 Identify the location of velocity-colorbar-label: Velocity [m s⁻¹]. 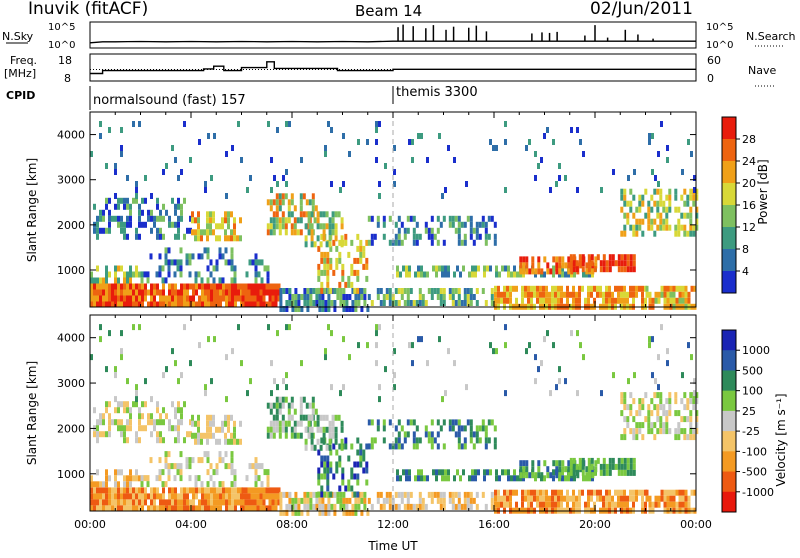
(781, 439).